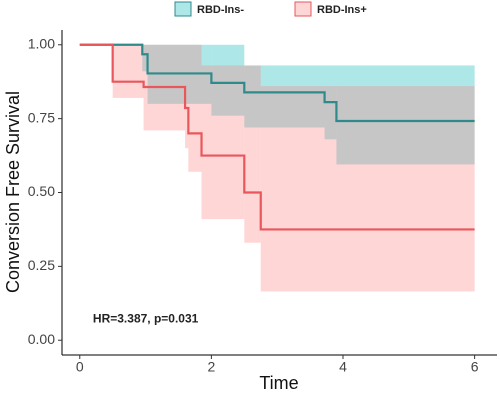 Image resolution: width=500 pixels, height=396 pixels. I want to click on x-tick-label: 0, so click(80, 367).